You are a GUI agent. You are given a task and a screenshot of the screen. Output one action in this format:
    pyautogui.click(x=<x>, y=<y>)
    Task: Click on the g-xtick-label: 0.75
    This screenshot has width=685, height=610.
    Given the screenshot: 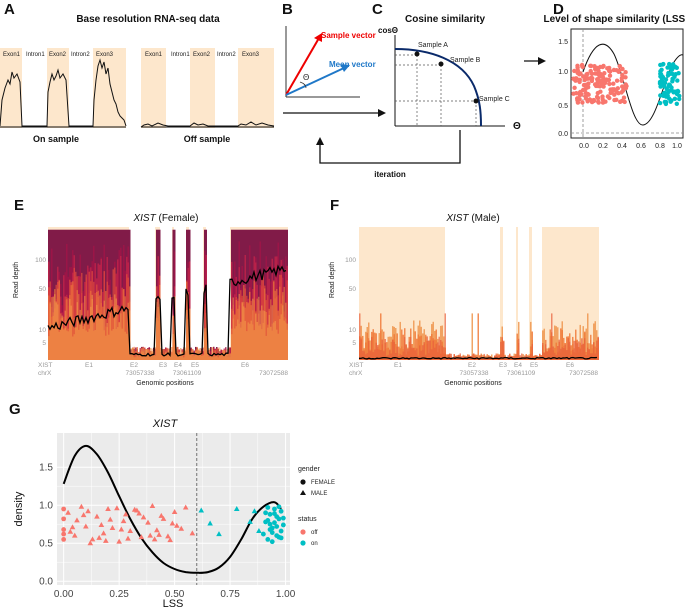 What is the action you would take?
    pyautogui.click(x=230, y=594)
    